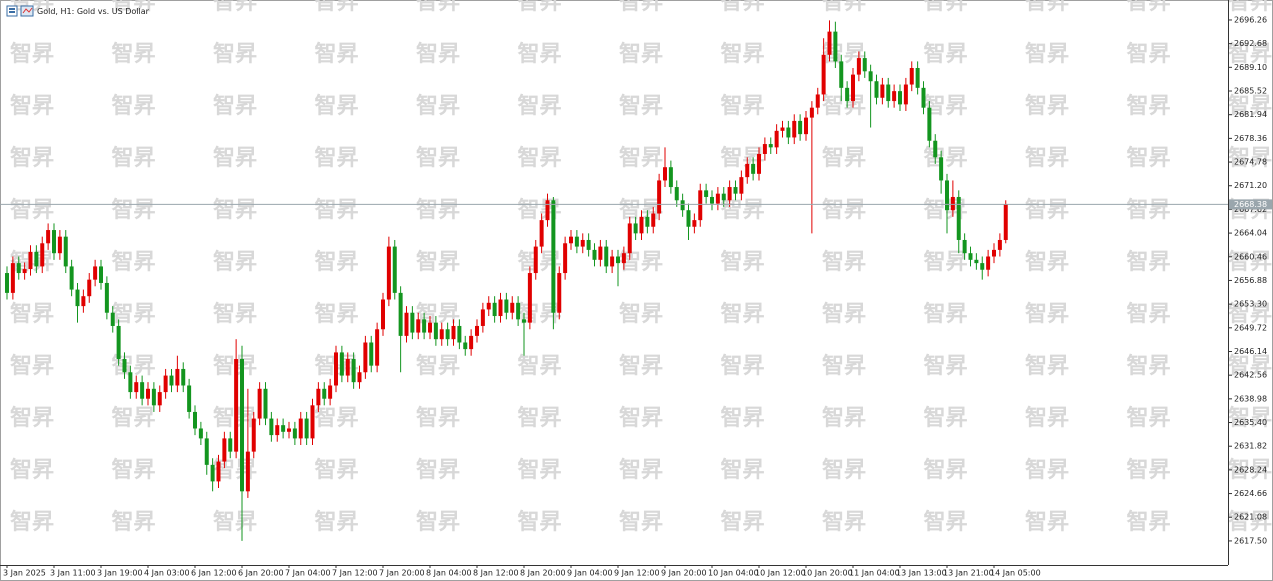 This screenshot has width=1273, height=581. Describe the element at coordinates (24, 573) in the screenshot. I see `x-tick-label: 3 Jan 2025` at that location.